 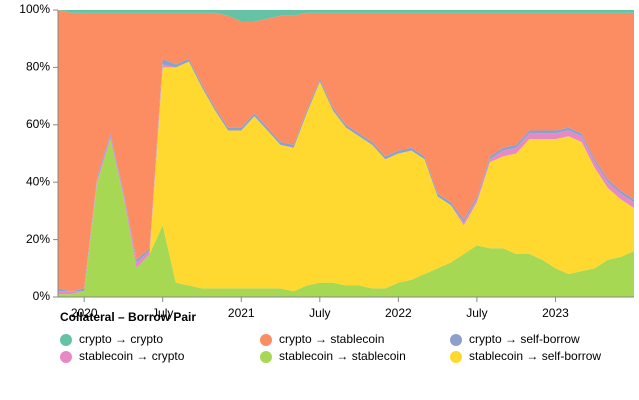 What do you see at coordinates (38, 67) in the screenshot?
I see `y-tick-label: 80%` at bounding box center [38, 67].